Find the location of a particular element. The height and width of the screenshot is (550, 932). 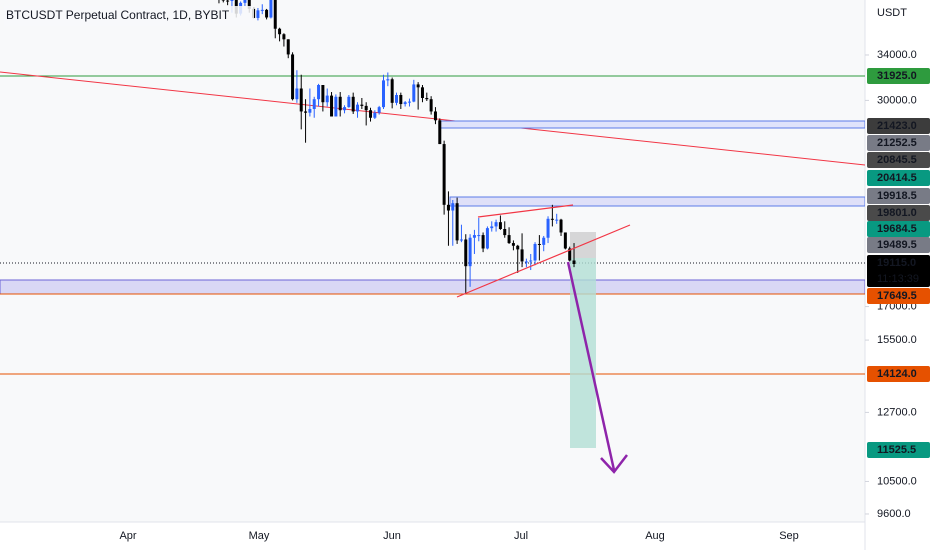

price-badge-label: 19918.5 is located at coordinates (897, 196).